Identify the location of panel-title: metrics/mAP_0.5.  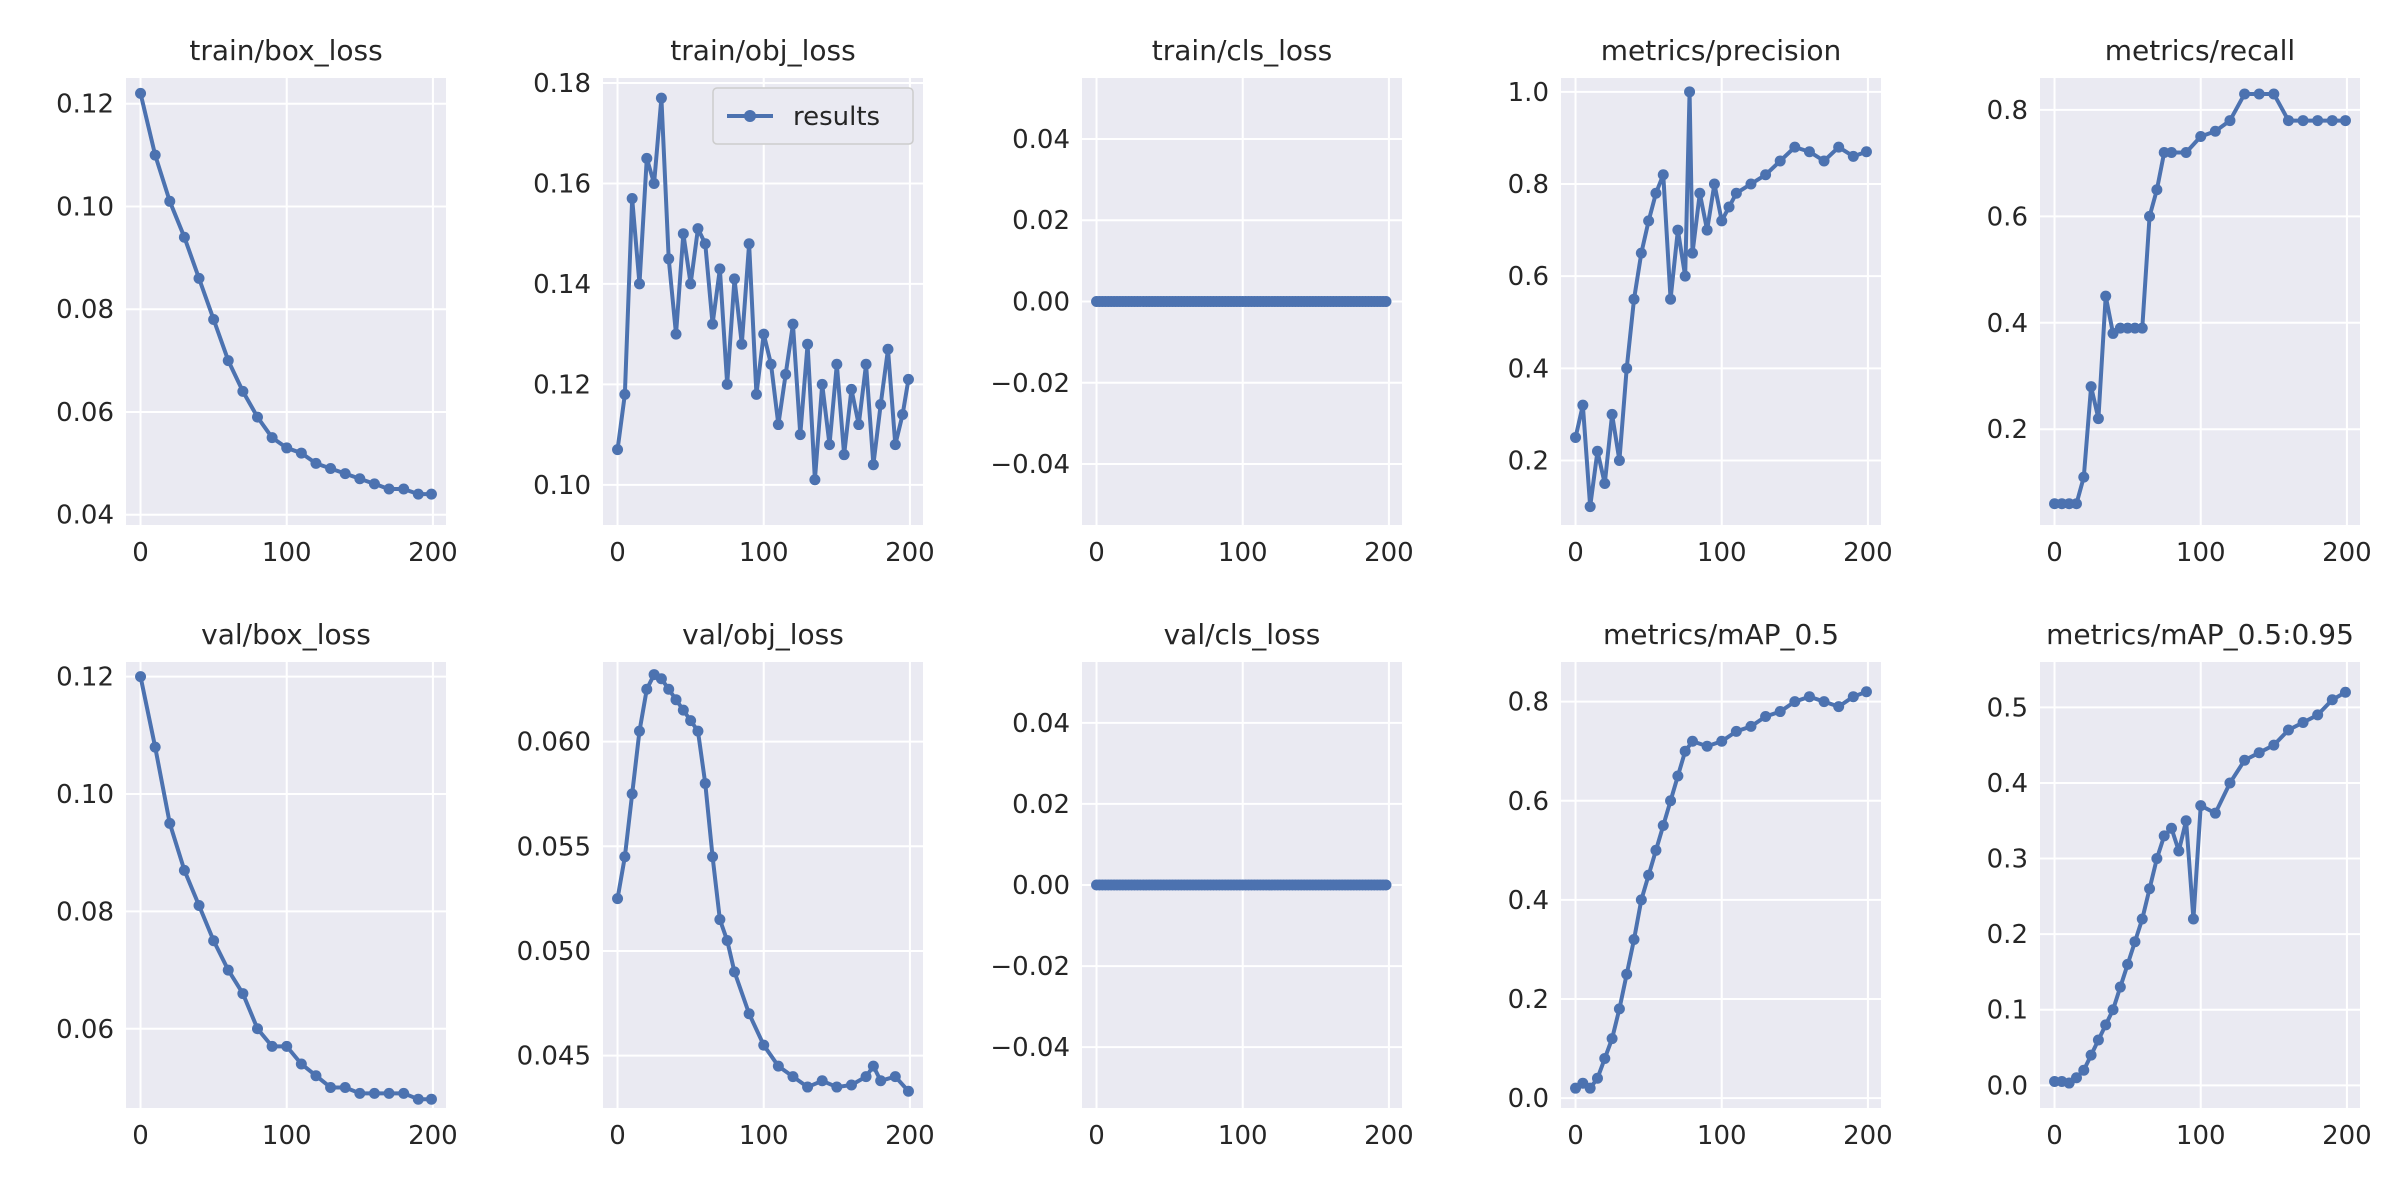
(1721, 634).